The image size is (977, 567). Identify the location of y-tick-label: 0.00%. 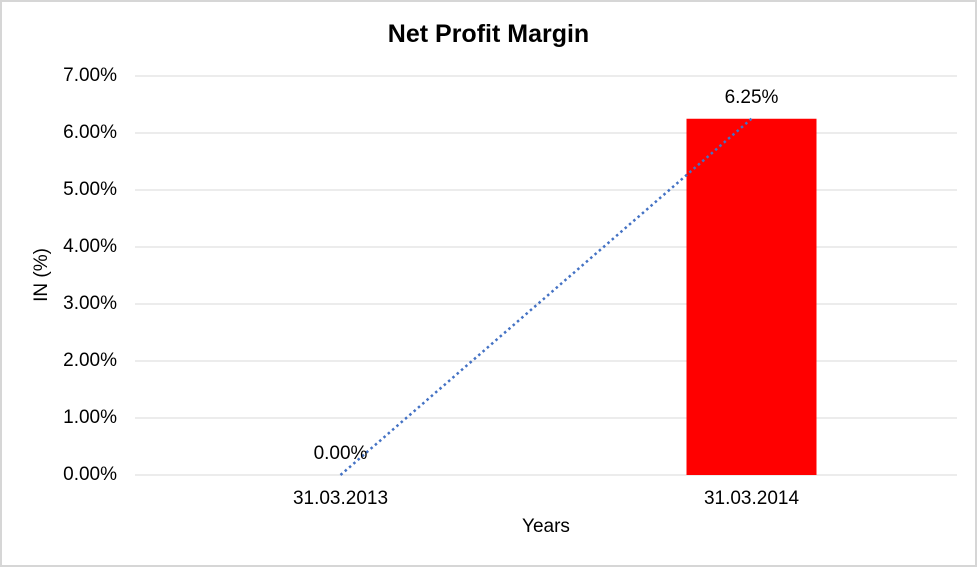
(90, 474).